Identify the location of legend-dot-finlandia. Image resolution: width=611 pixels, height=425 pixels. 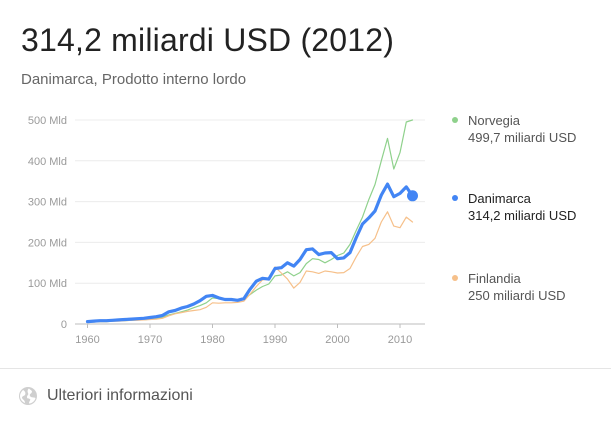
(455, 278).